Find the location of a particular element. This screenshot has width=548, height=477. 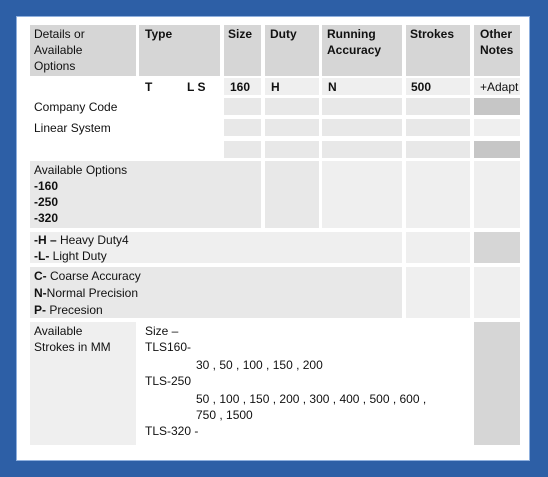

option: -320 is located at coordinates (46, 218).